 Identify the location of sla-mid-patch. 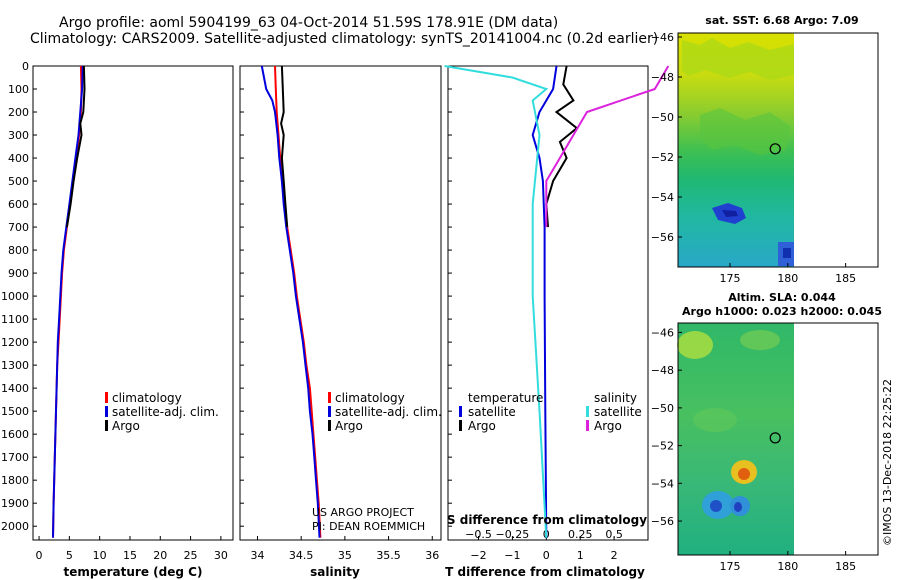
(760, 340).